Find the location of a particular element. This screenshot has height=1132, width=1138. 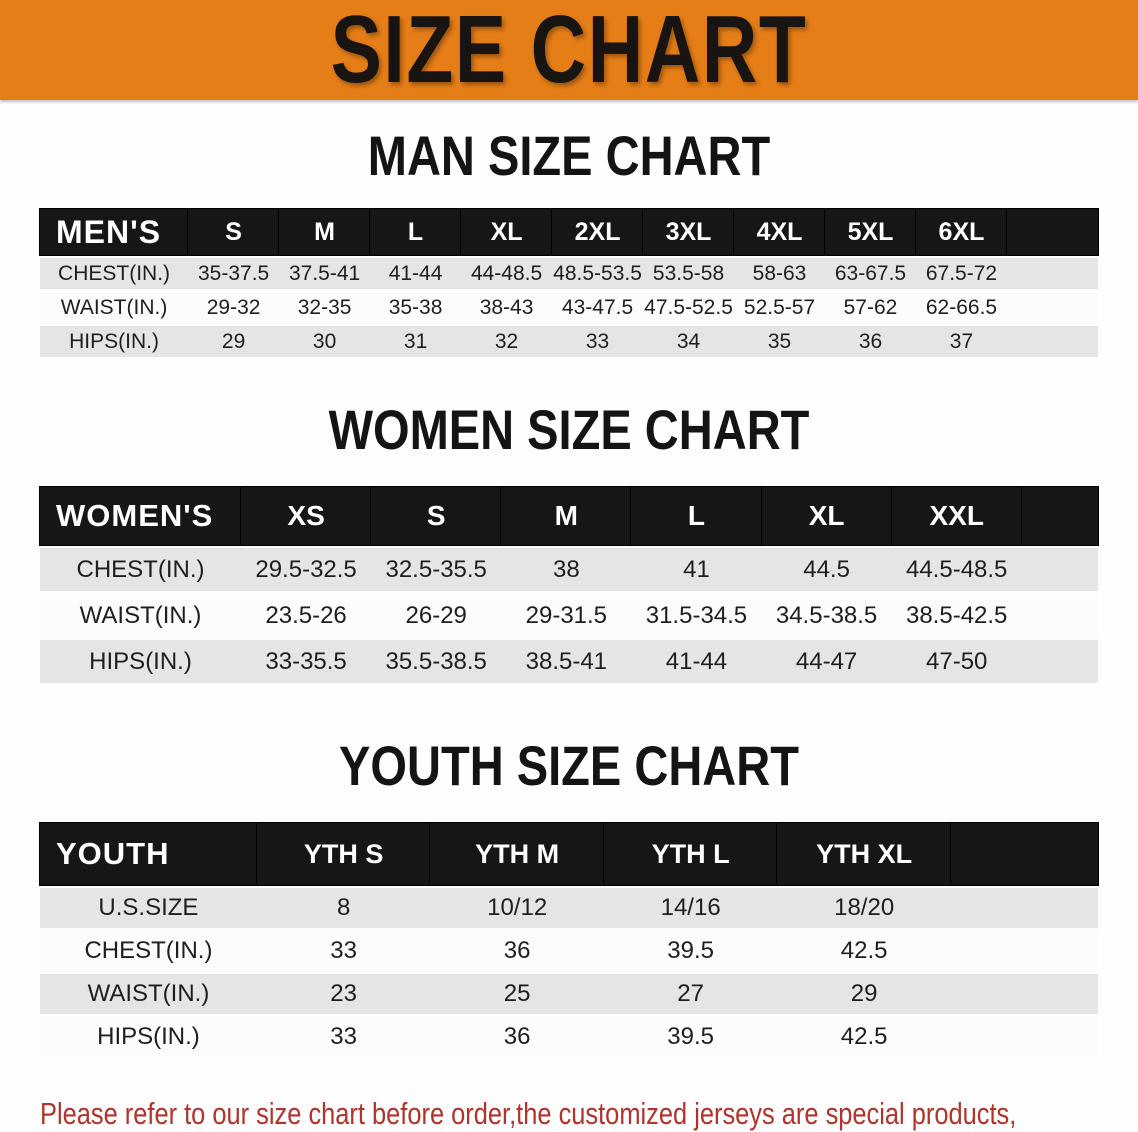

size-column-header: XS is located at coordinates (306, 516).